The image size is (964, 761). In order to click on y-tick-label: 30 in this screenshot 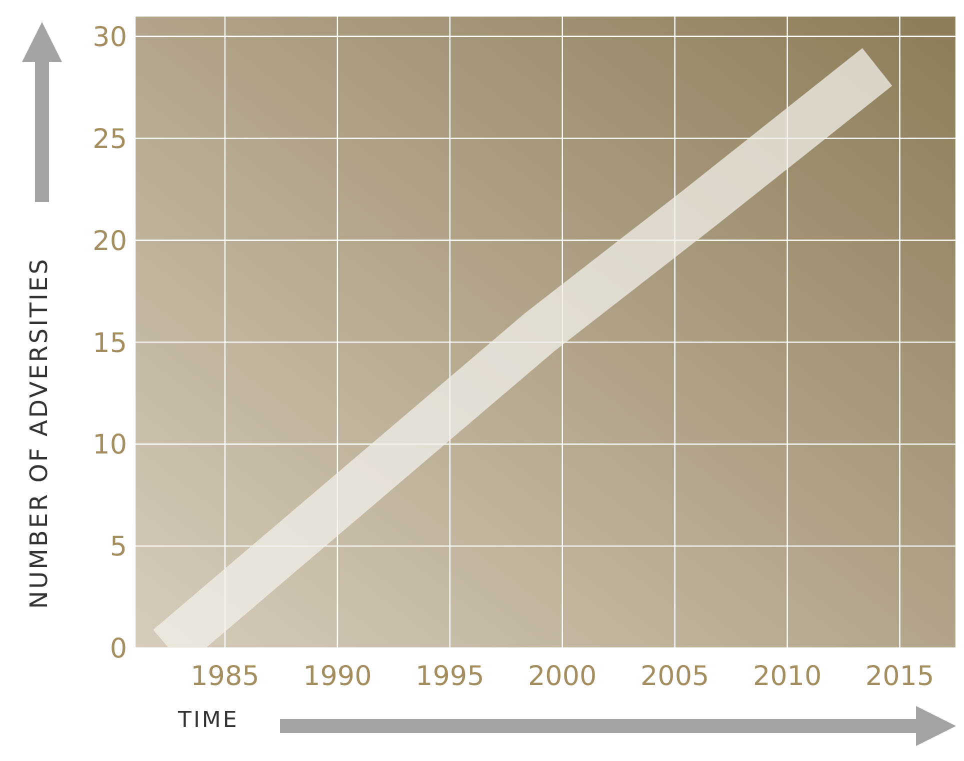, I will do `click(109, 37)`.